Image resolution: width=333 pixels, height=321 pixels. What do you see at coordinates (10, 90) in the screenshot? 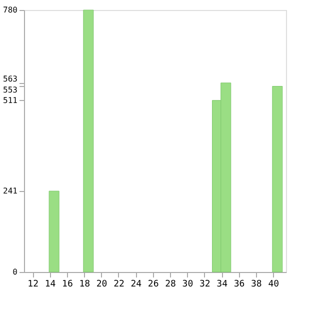
I see `y-tick-label: 553` at bounding box center [10, 90].